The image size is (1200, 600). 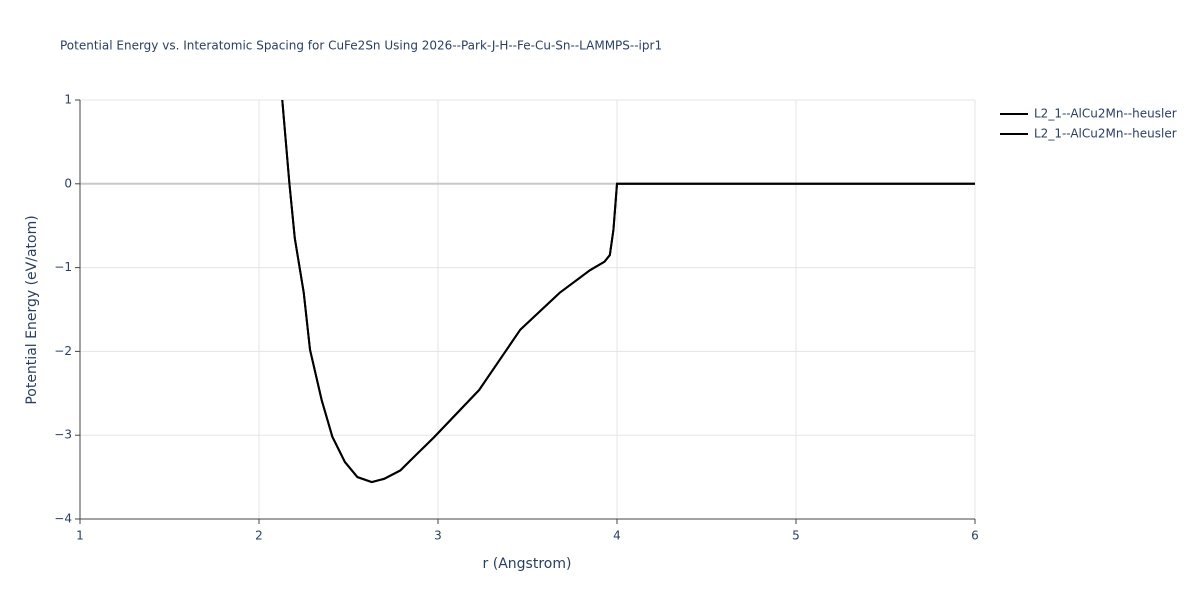 What do you see at coordinates (975, 536) in the screenshot?
I see `x-tick-label: 6` at bounding box center [975, 536].